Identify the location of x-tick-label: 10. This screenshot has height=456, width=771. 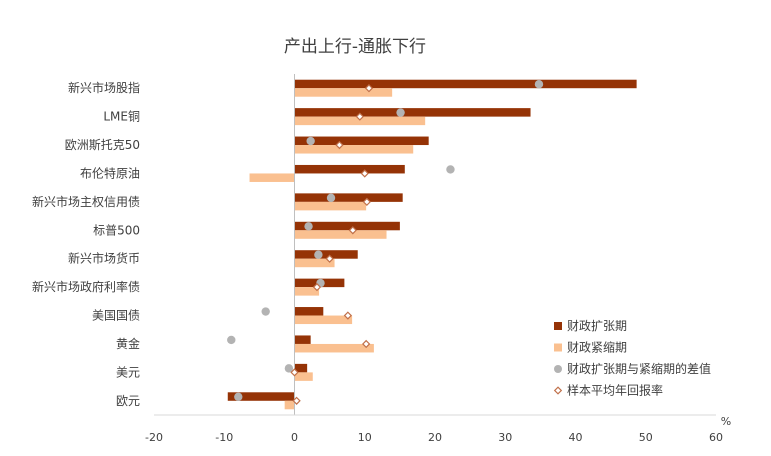
(365, 437).